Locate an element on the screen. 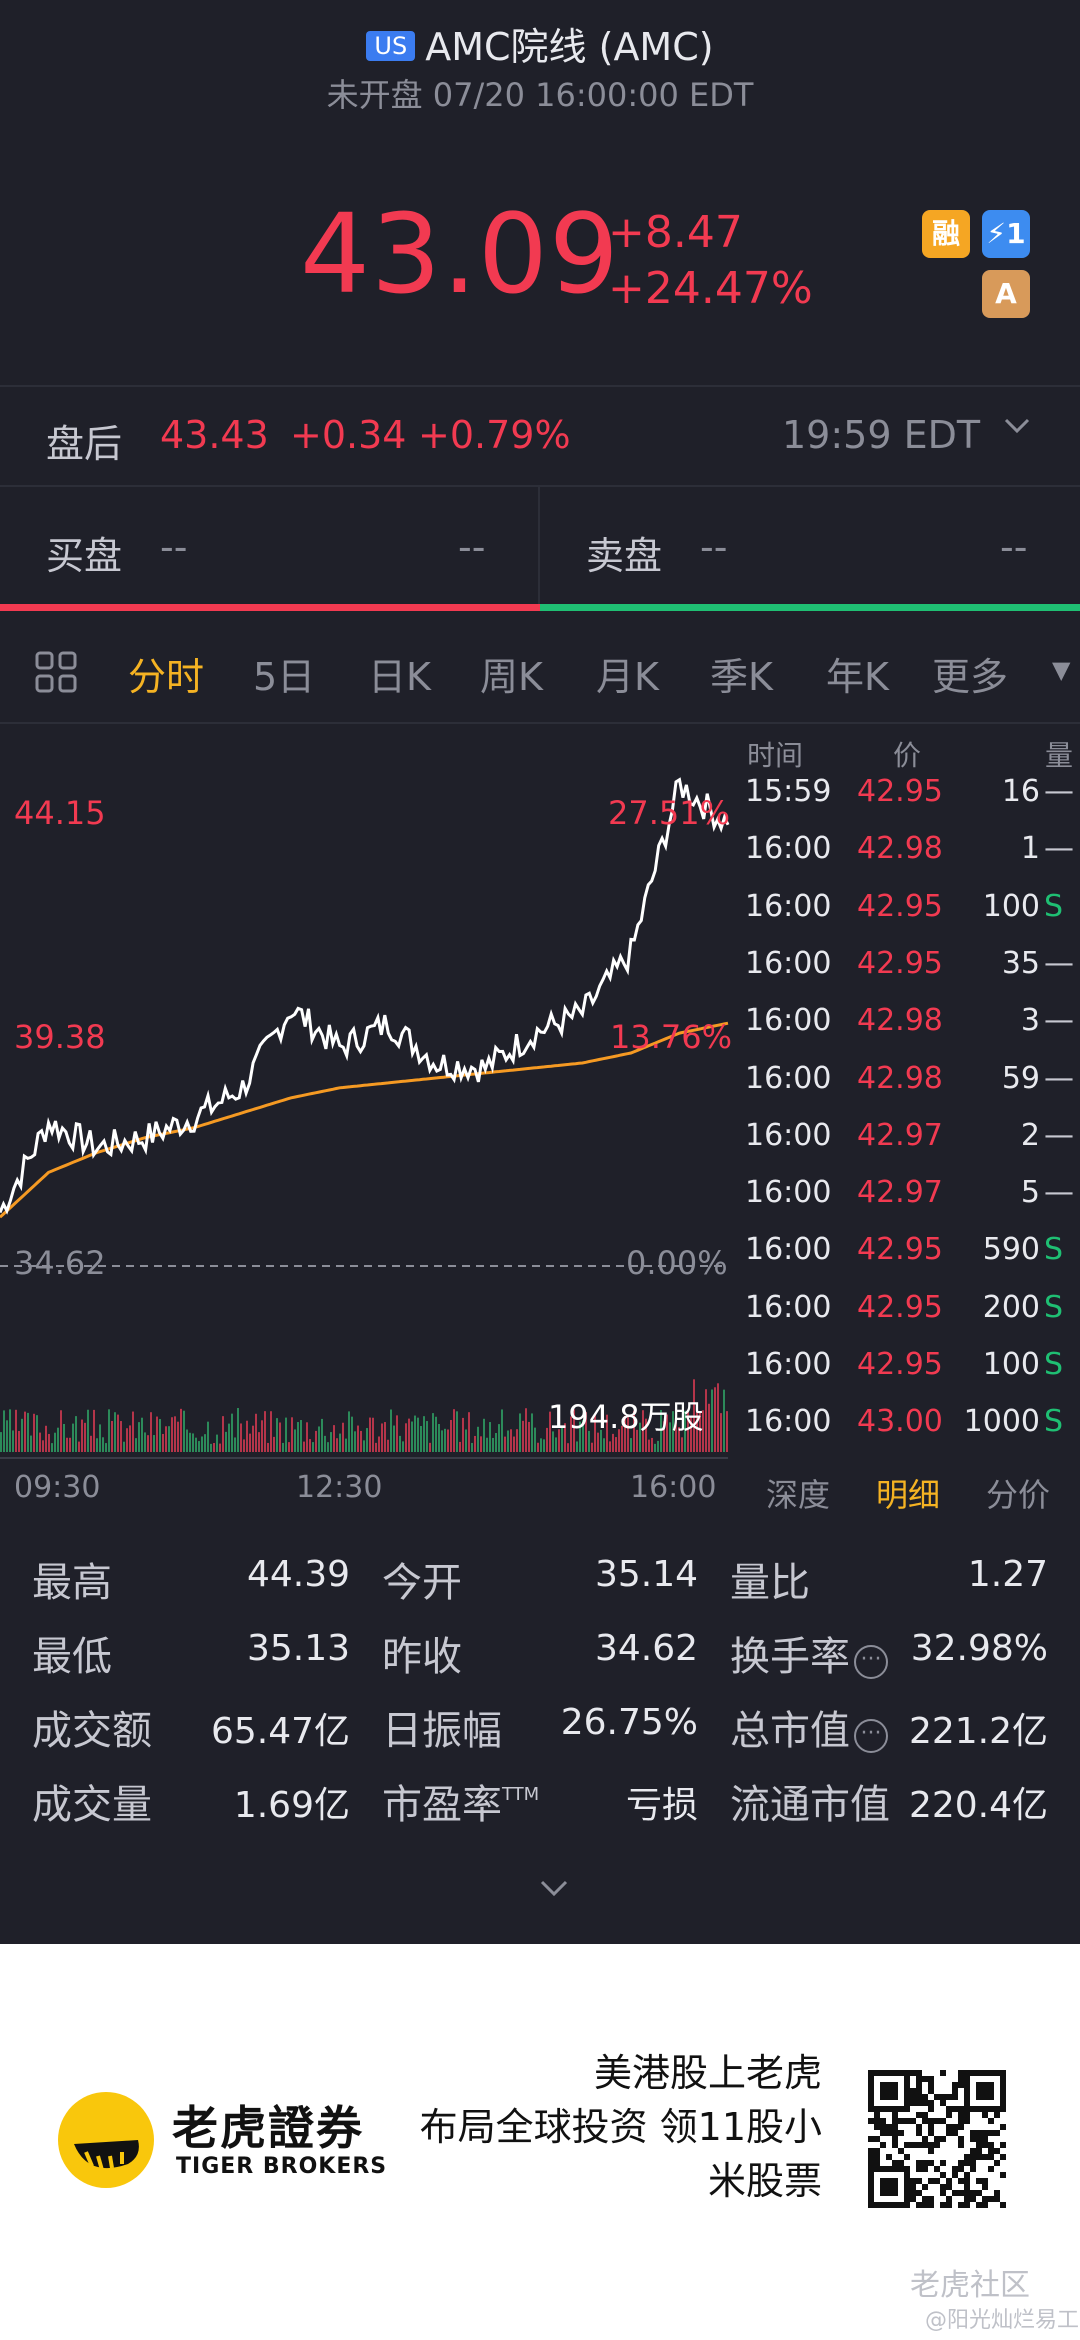 The width and height of the screenshot is (1080, 2340). after-hours-row: 盘后 43.43 +0.34 +0.79% 19:59 EDT is located at coordinates (540, 435).